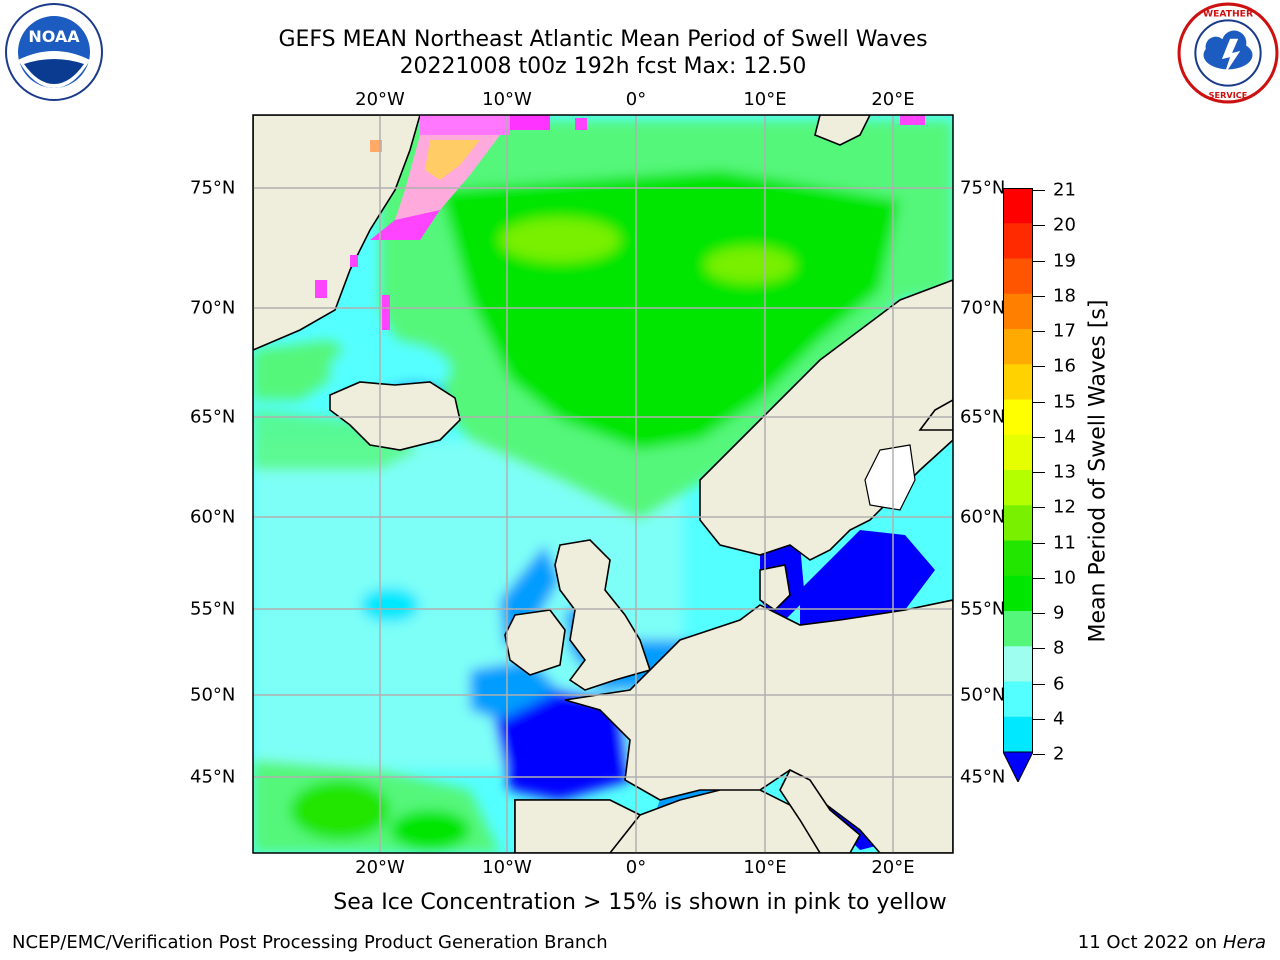 This screenshot has height=960, width=1280. What do you see at coordinates (213, 188) in the screenshot?
I see `left-lat-label: 75°N` at bounding box center [213, 188].